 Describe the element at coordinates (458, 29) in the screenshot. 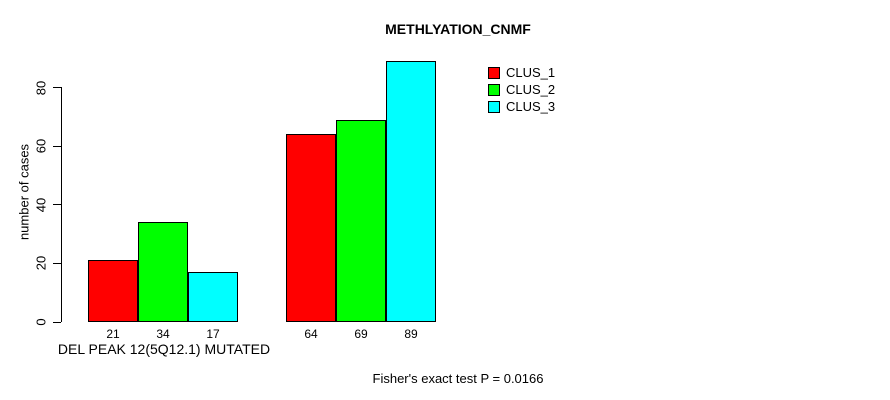

I see `chart-title: METHLYATION_CNMF` at that location.